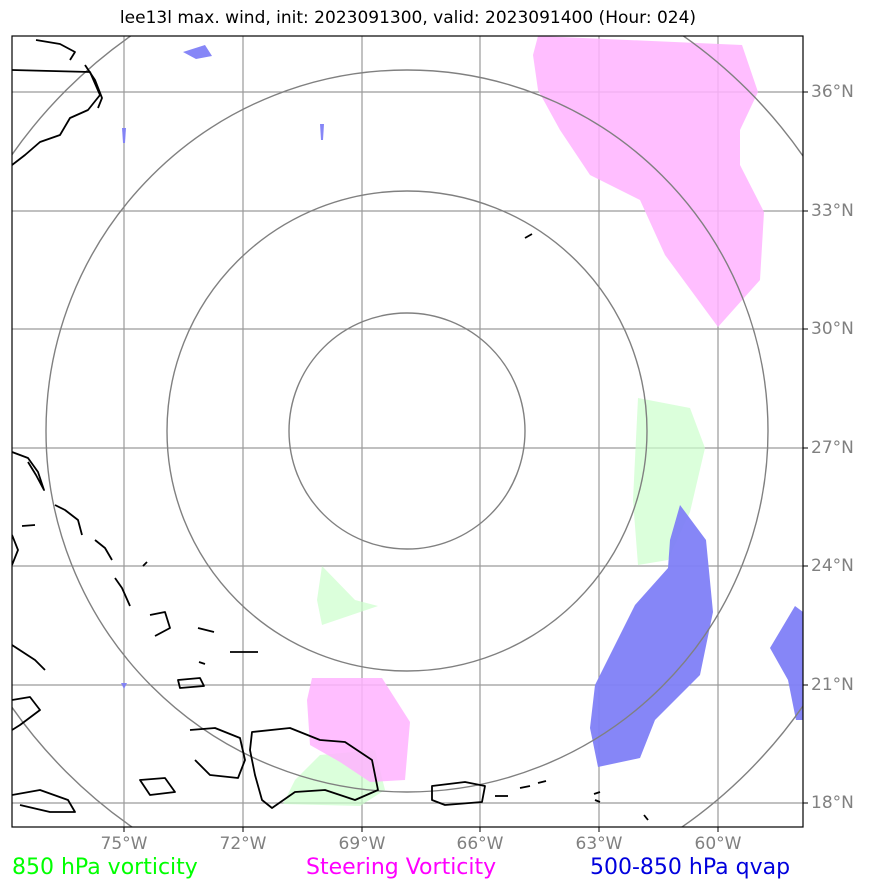  Describe the element at coordinates (28, 471) in the screenshot. I see `coast-fl` at that location.